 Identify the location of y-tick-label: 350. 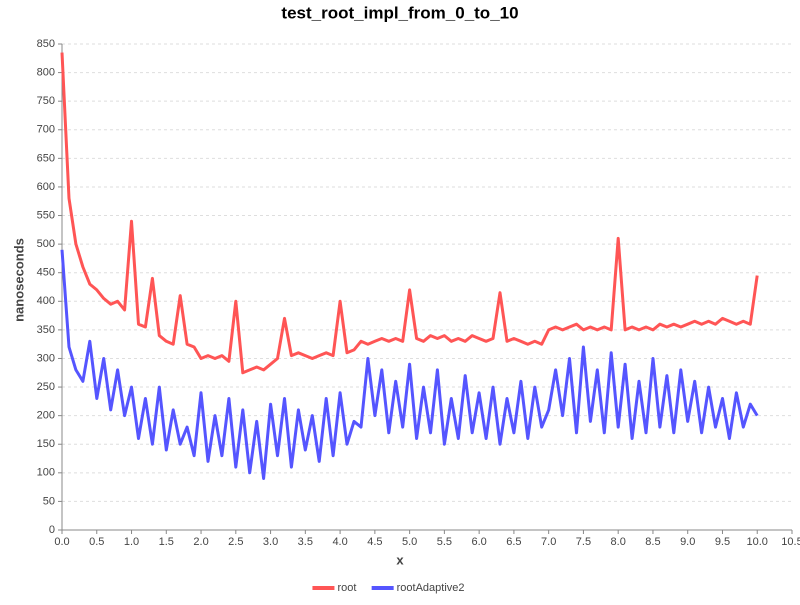
(46, 330).